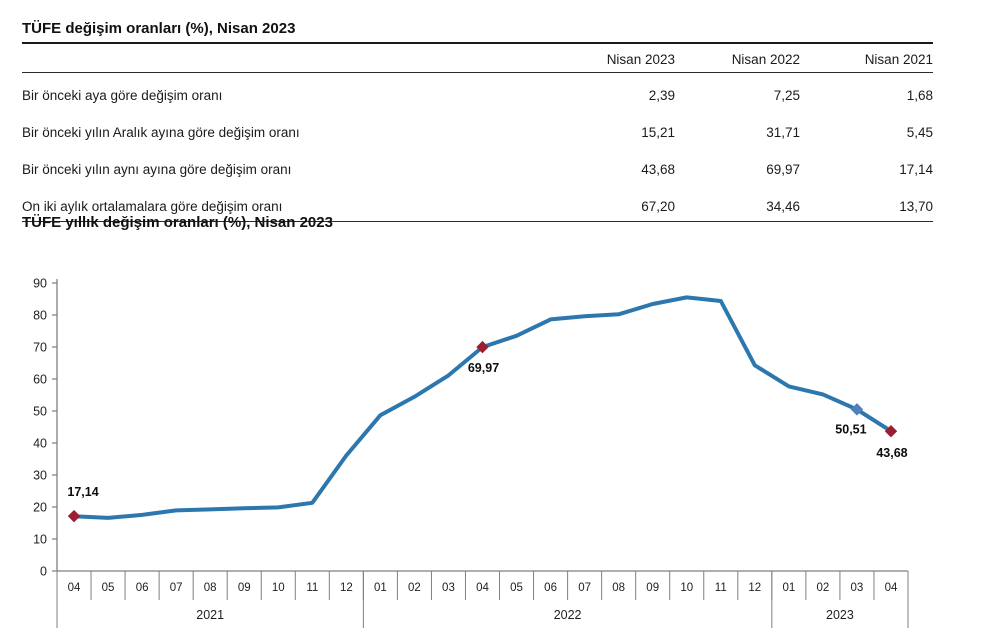 This screenshot has width=1000, height=640. What do you see at coordinates (786, 95) in the screenshot?
I see `cell-value: 7,25` at bounding box center [786, 95].